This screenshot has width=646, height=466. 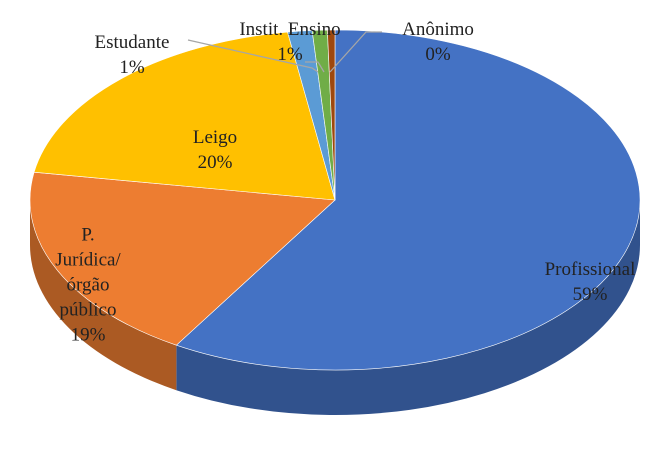 What do you see at coordinates (438, 54) in the screenshot?
I see `value-label: 0%` at bounding box center [438, 54].